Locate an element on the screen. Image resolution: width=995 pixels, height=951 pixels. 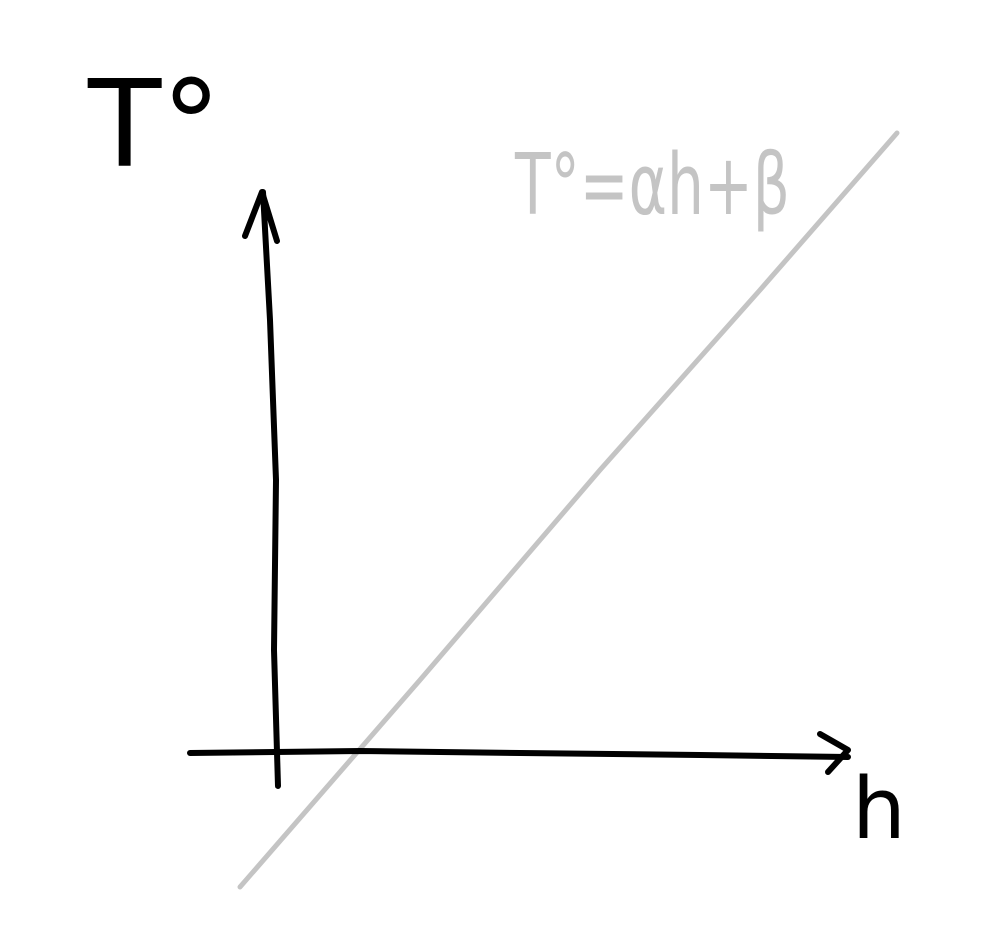
y-axis-label: T° is located at coordinates (154, 125).